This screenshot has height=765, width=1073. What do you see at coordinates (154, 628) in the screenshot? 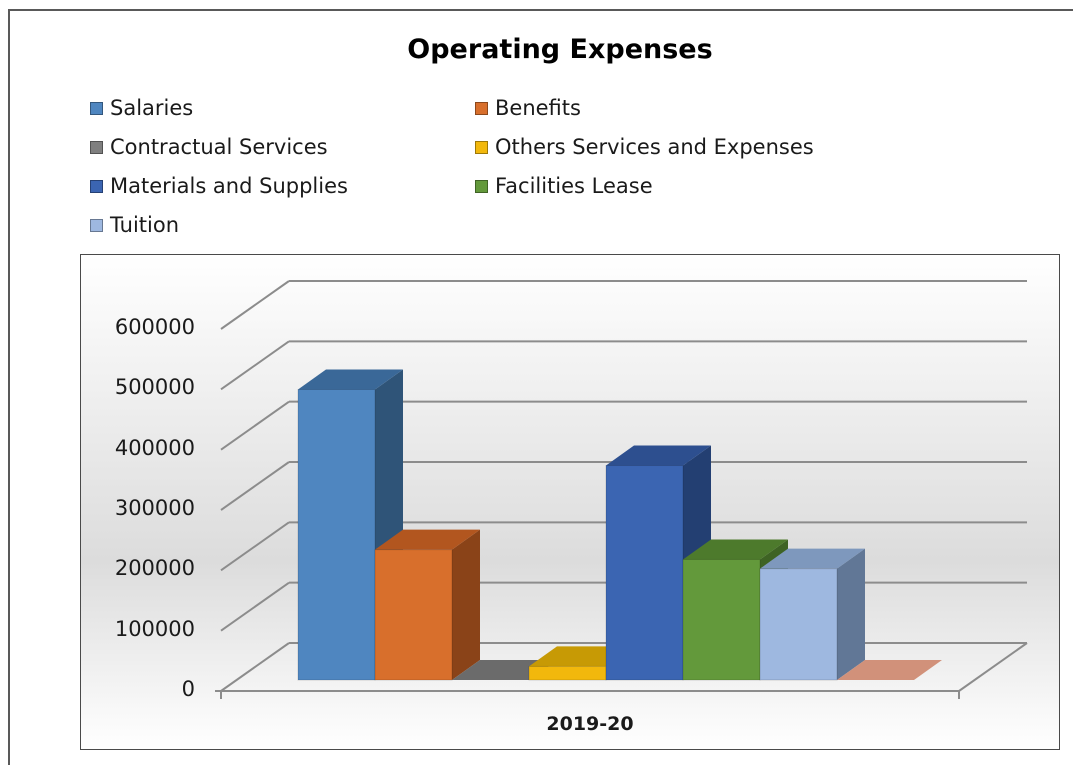
I see `y-tick-label: 100000` at bounding box center [154, 628].